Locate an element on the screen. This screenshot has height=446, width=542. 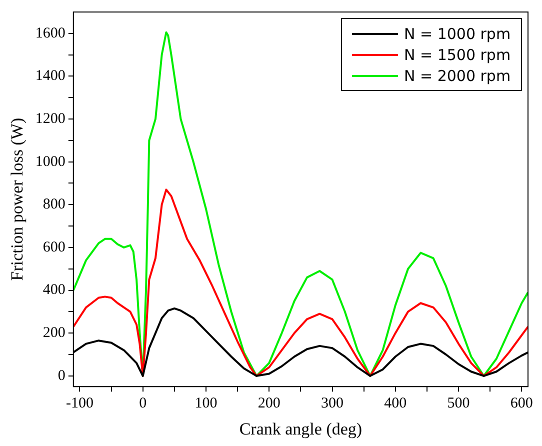
y-tick-label: 1600 is located at coordinates (50, 33).